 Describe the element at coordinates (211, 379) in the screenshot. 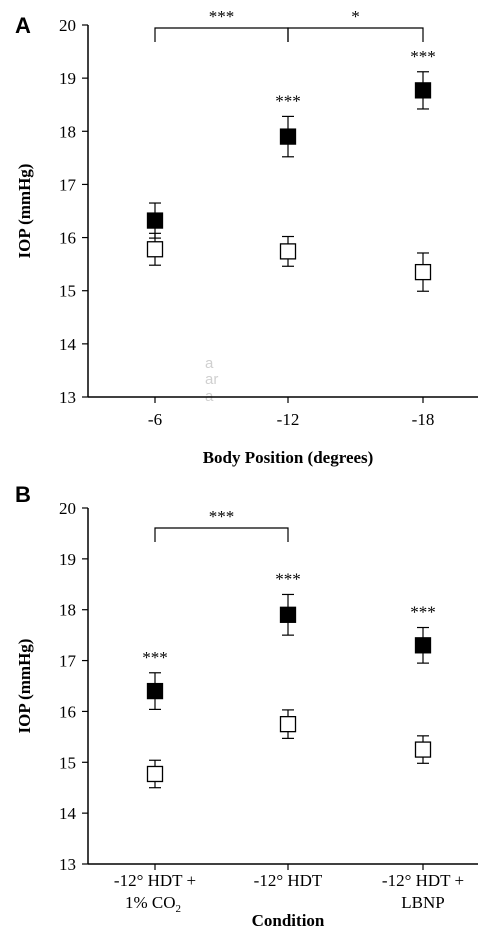

I see `watermark-text-2: ar` at that location.